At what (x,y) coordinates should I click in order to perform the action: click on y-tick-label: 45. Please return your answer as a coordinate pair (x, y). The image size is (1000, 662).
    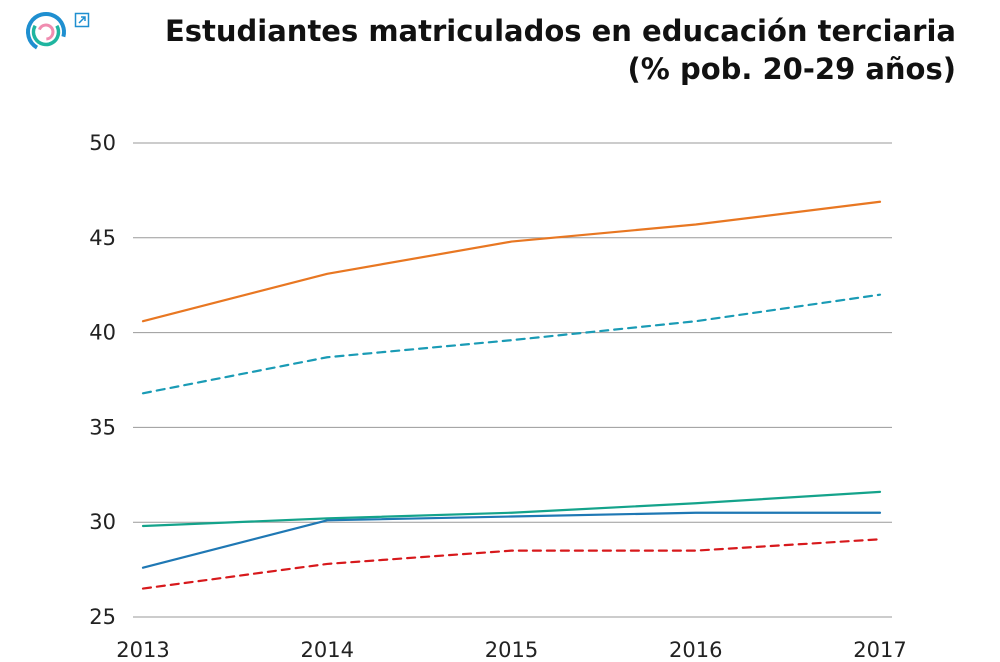
    Looking at the image, I should click on (102, 238).